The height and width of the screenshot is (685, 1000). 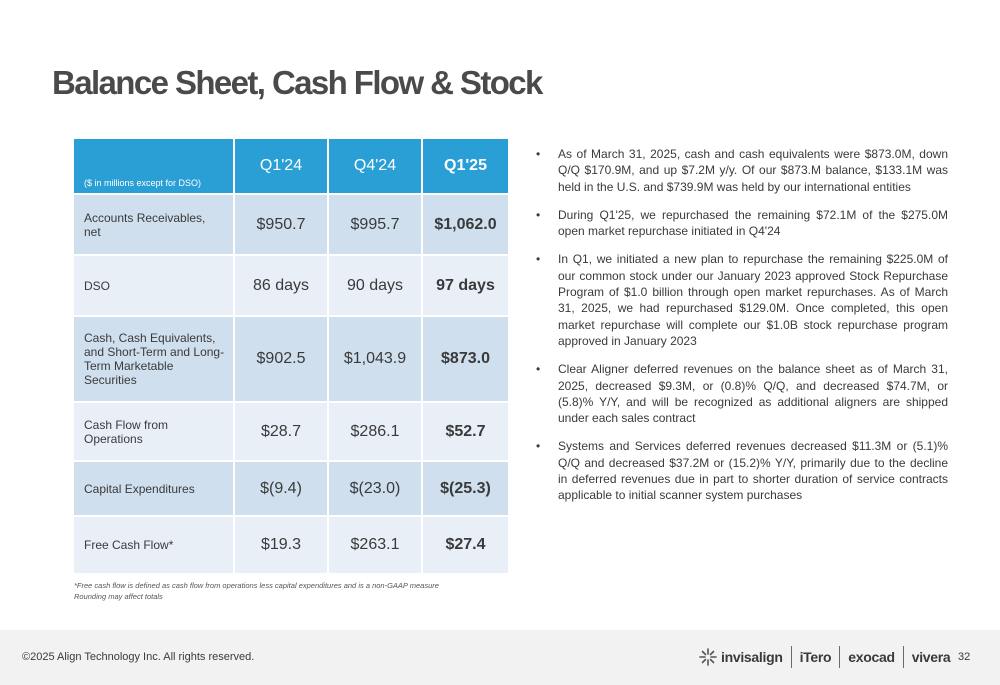 What do you see at coordinates (297, 82) in the screenshot?
I see `page-title: Balance Sheet, Cash Flow & Stock` at bounding box center [297, 82].